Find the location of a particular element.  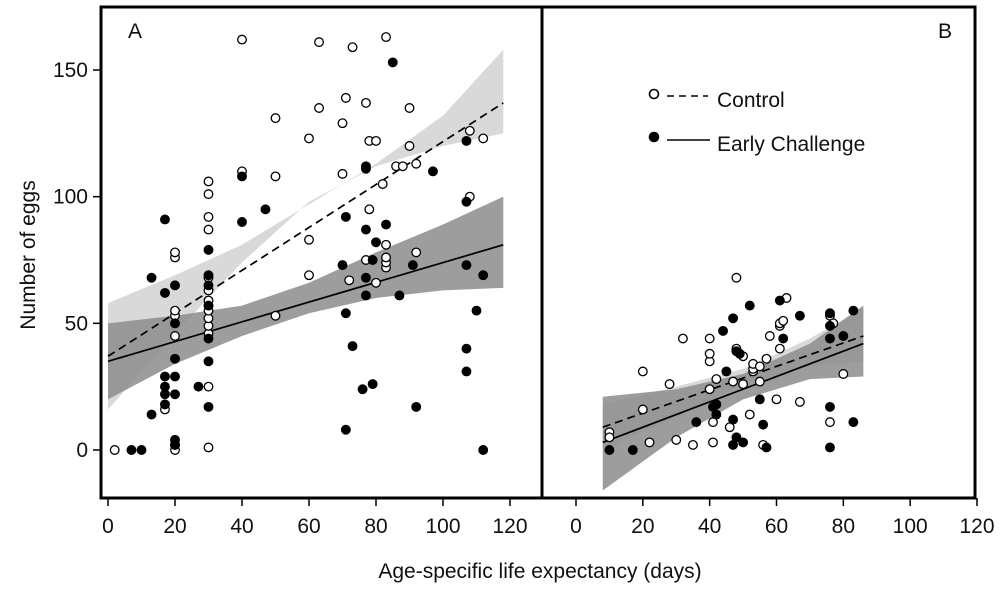

panel-a-x-tick-label: 80 is located at coordinates (375, 526).